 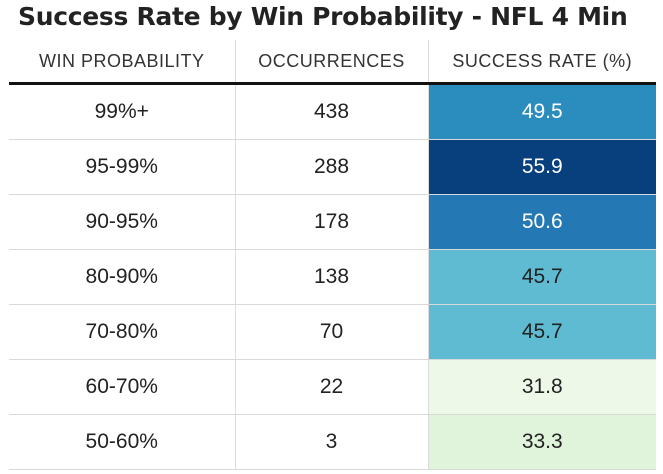 I want to click on table-row: 60-70% 22 31.8, so click(x=332, y=387).